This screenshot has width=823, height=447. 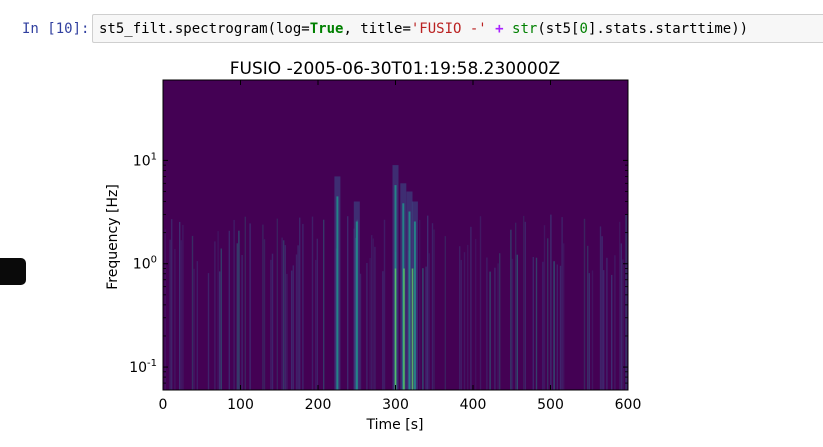 What do you see at coordinates (395, 425) in the screenshot?
I see `x-axis-label: Time [s]` at bounding box center [395, 425].